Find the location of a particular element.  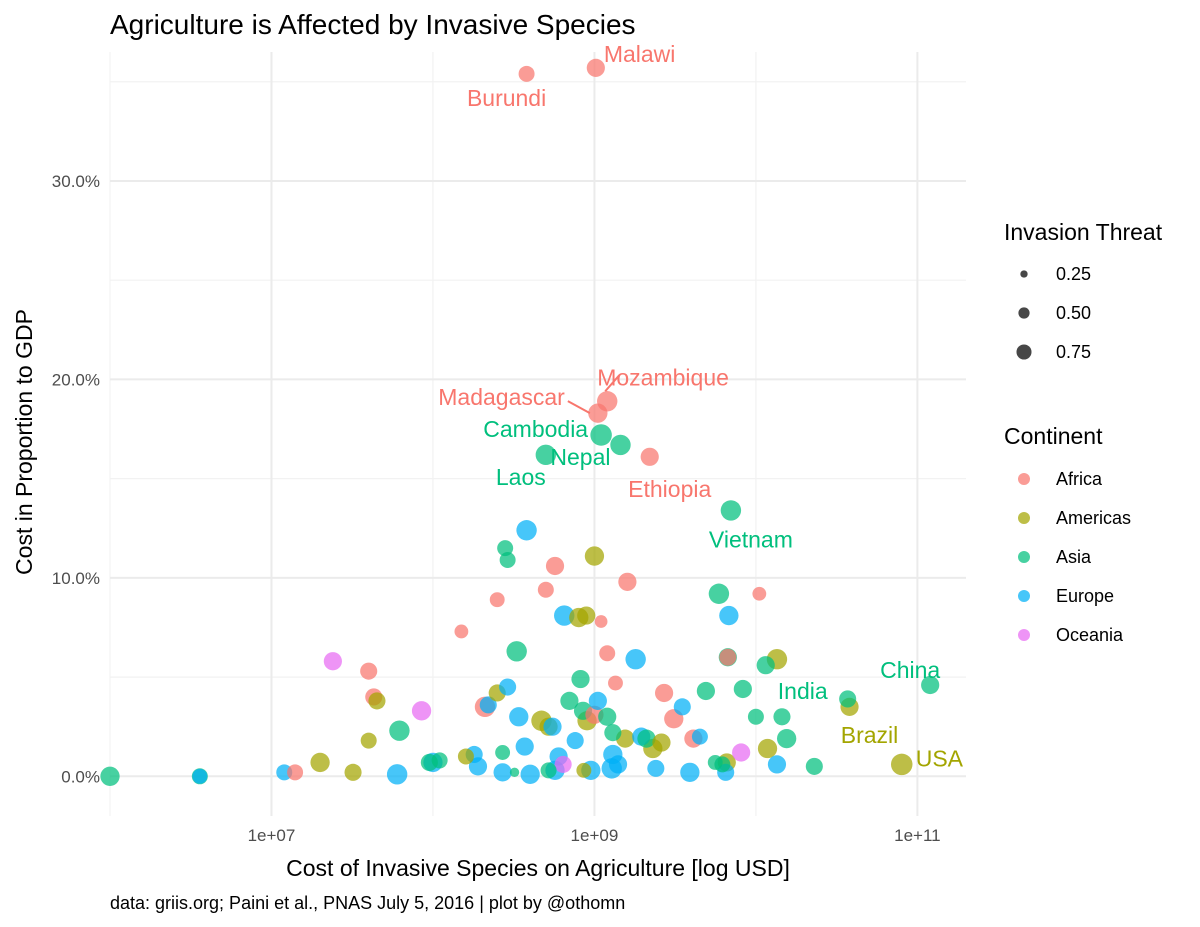

label-usa: USA is located at coordinates (940, 758).